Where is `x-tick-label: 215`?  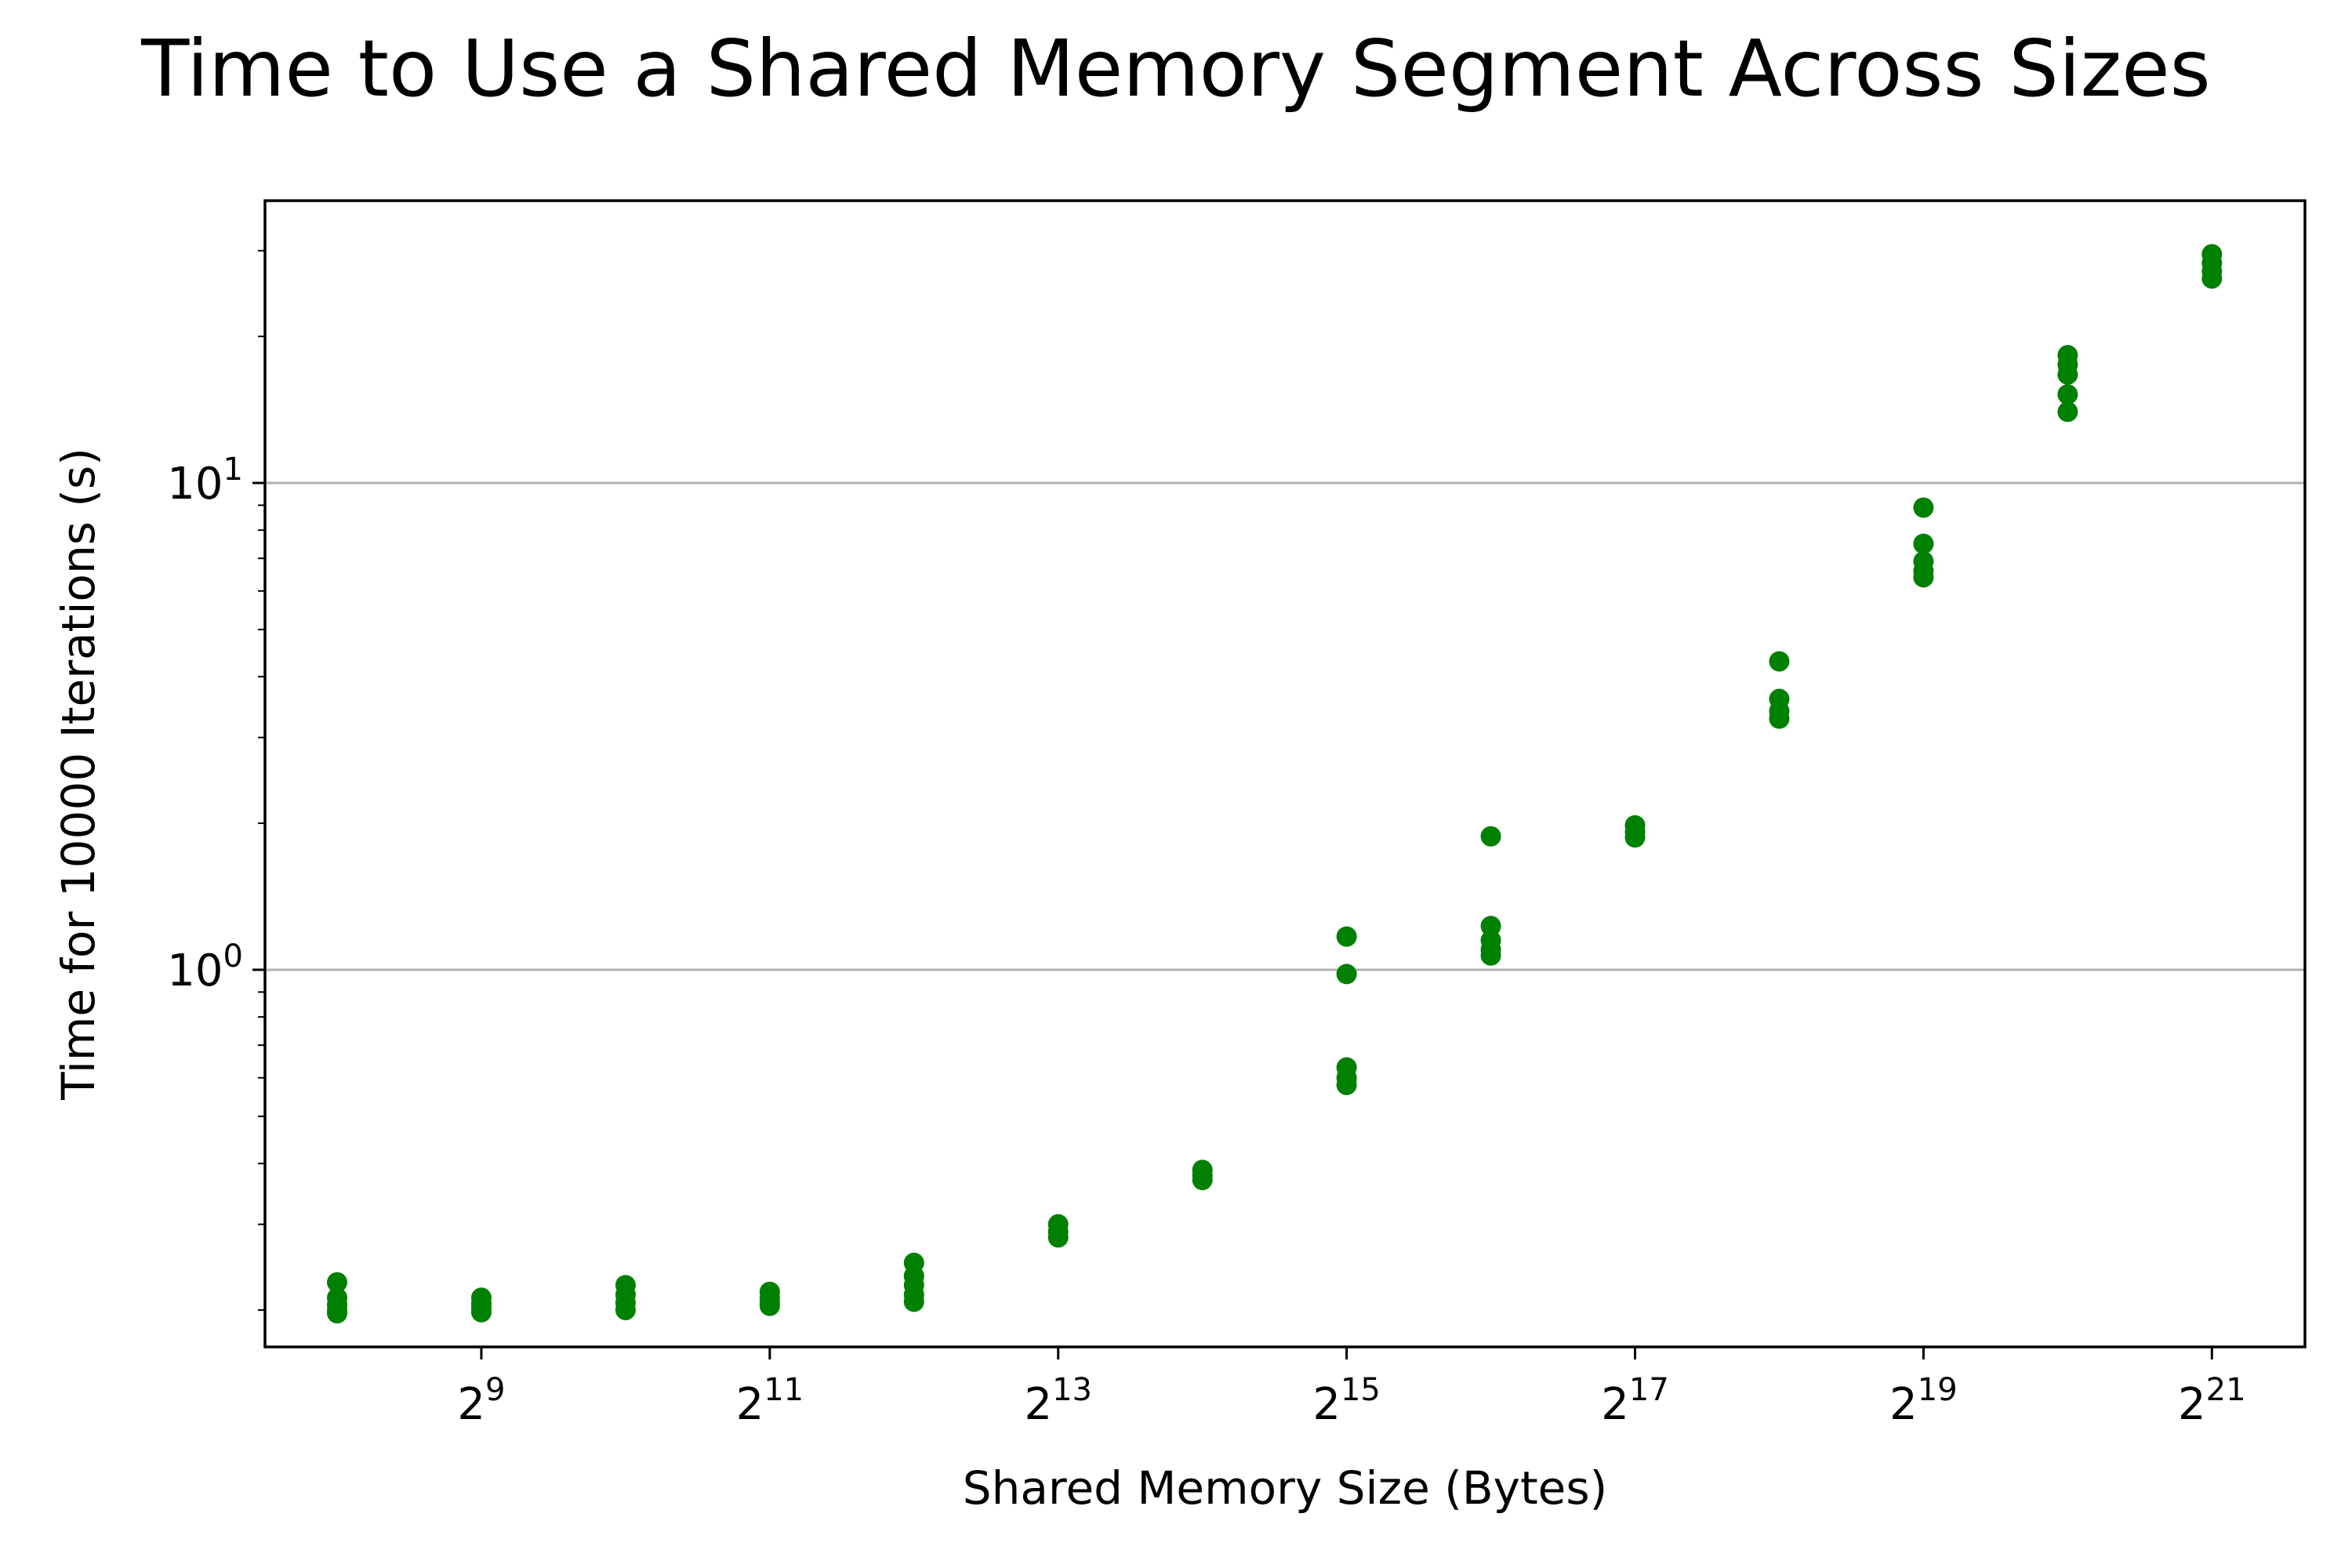 x-tick-label: 215 is located at coordinates (1346, 1401).